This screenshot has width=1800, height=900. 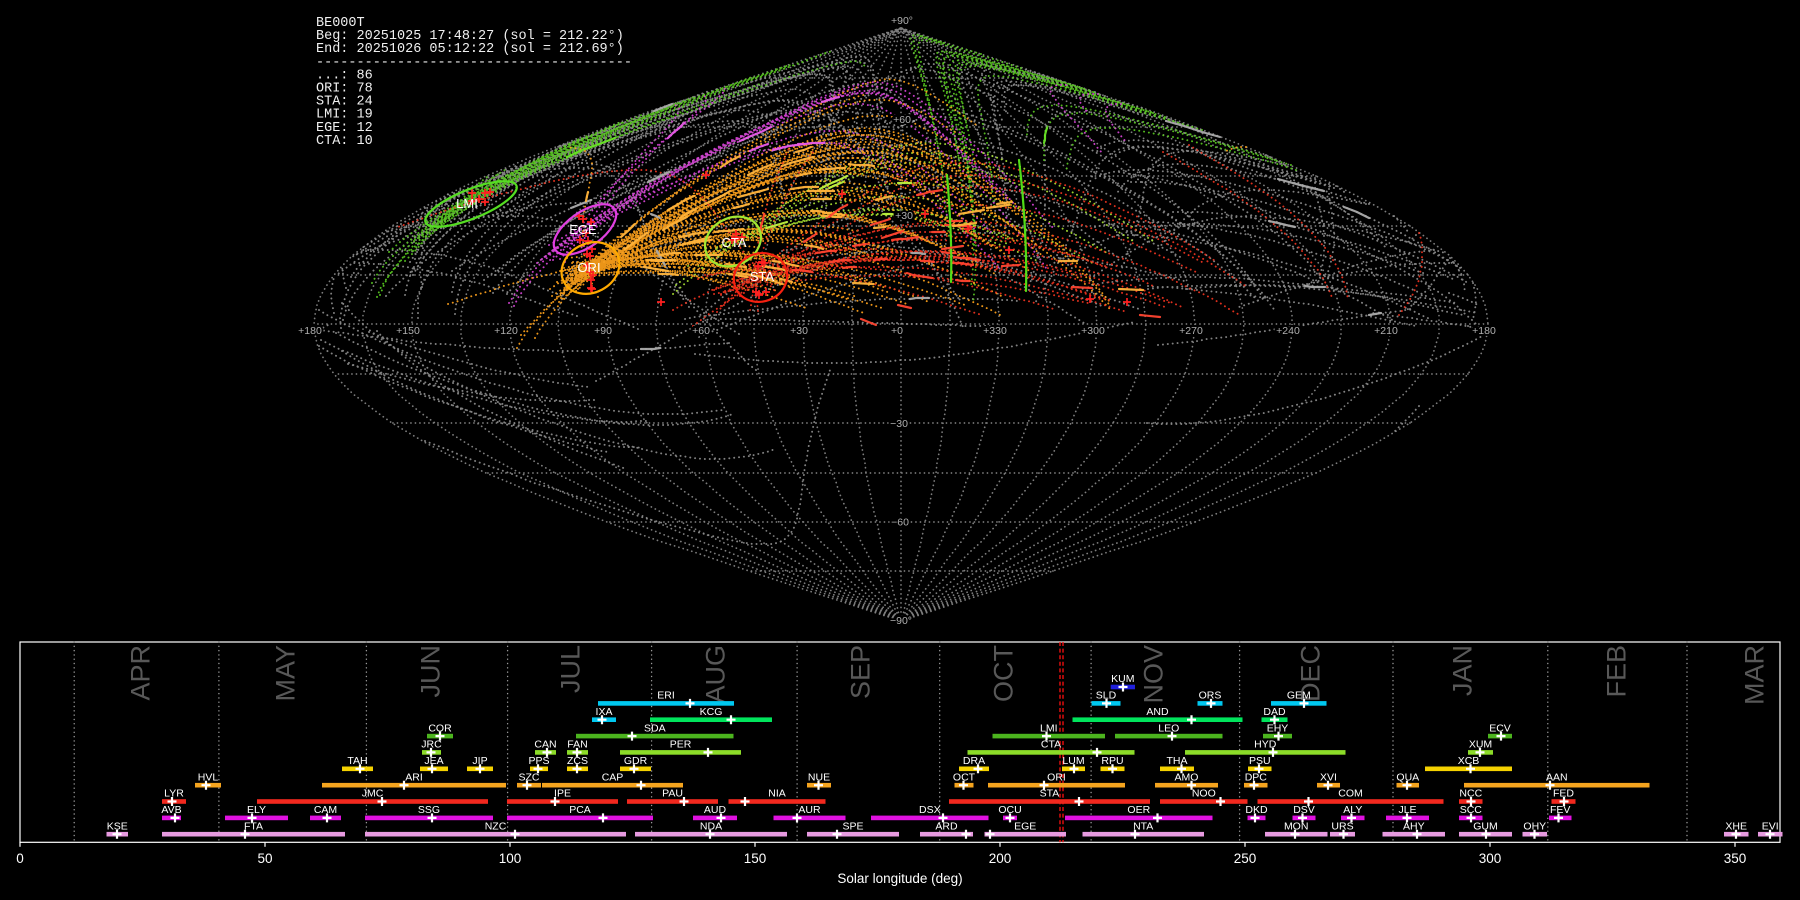 What do you see at coordinates (20, 858) in the screenshot?
I see `svg-text: 0` at bounding box center [20, 858].